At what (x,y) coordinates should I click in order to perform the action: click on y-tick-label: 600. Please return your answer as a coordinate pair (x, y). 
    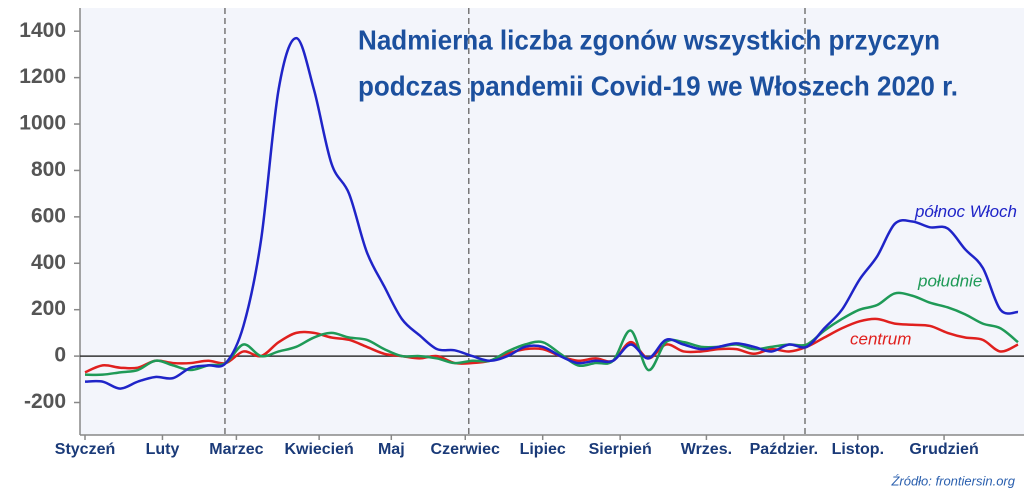
    Looking at the image, I should click on (48, 215).